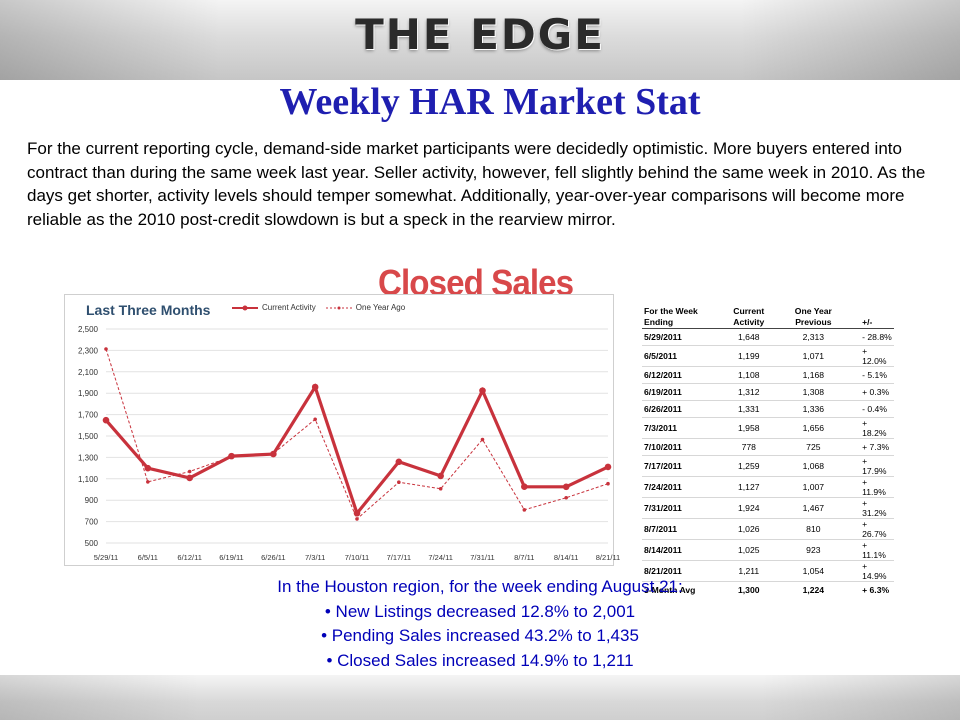 This screenshot has width=960, height=720. What do you see at coordinates (813, 589) in the screenshot?
I see `table-cell: 1,224` at bounding box center [813, 589].